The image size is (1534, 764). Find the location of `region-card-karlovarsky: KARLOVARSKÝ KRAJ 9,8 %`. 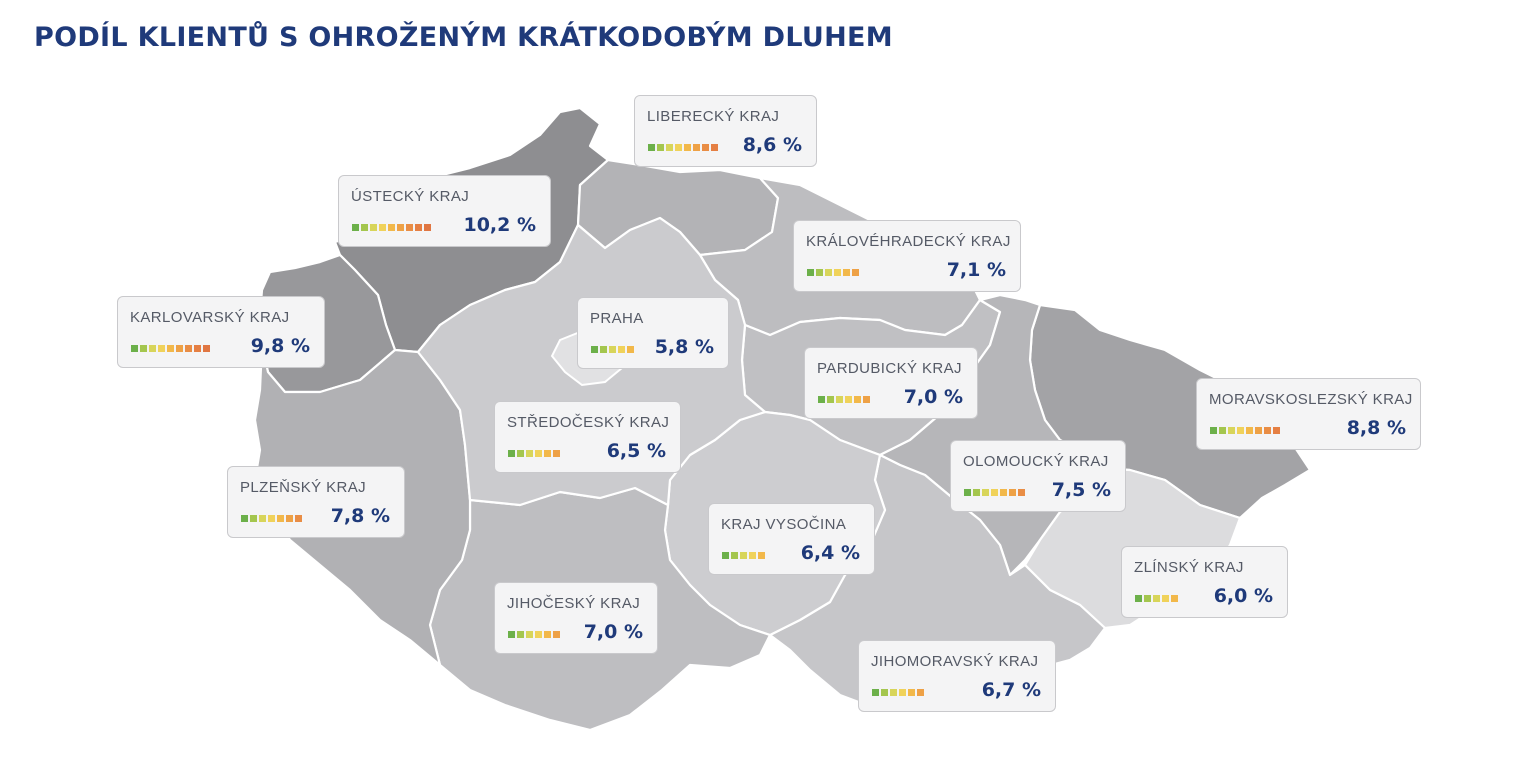

region-card-karlovarsky: KARLOVARSKÝ KRAJ 9,8 % is located at coordinates (221, 332).